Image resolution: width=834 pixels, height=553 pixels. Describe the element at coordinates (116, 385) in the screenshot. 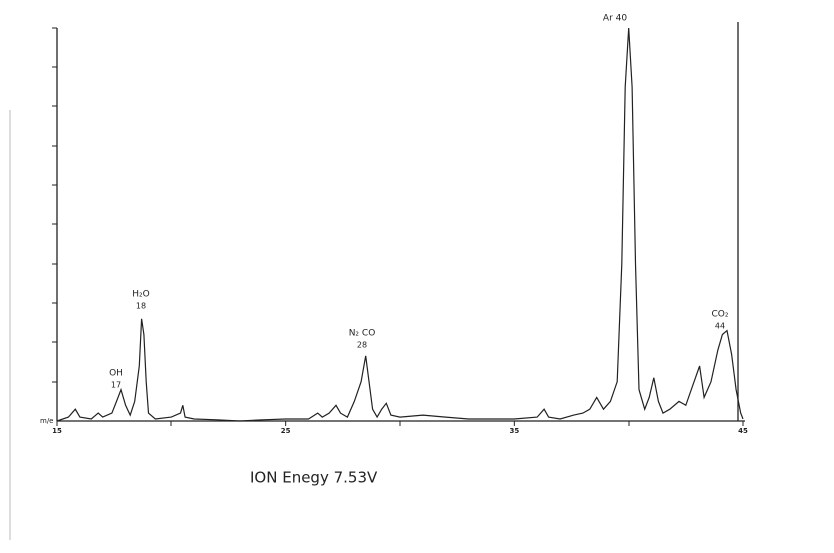

I see `peak-mass: 17` at that location.